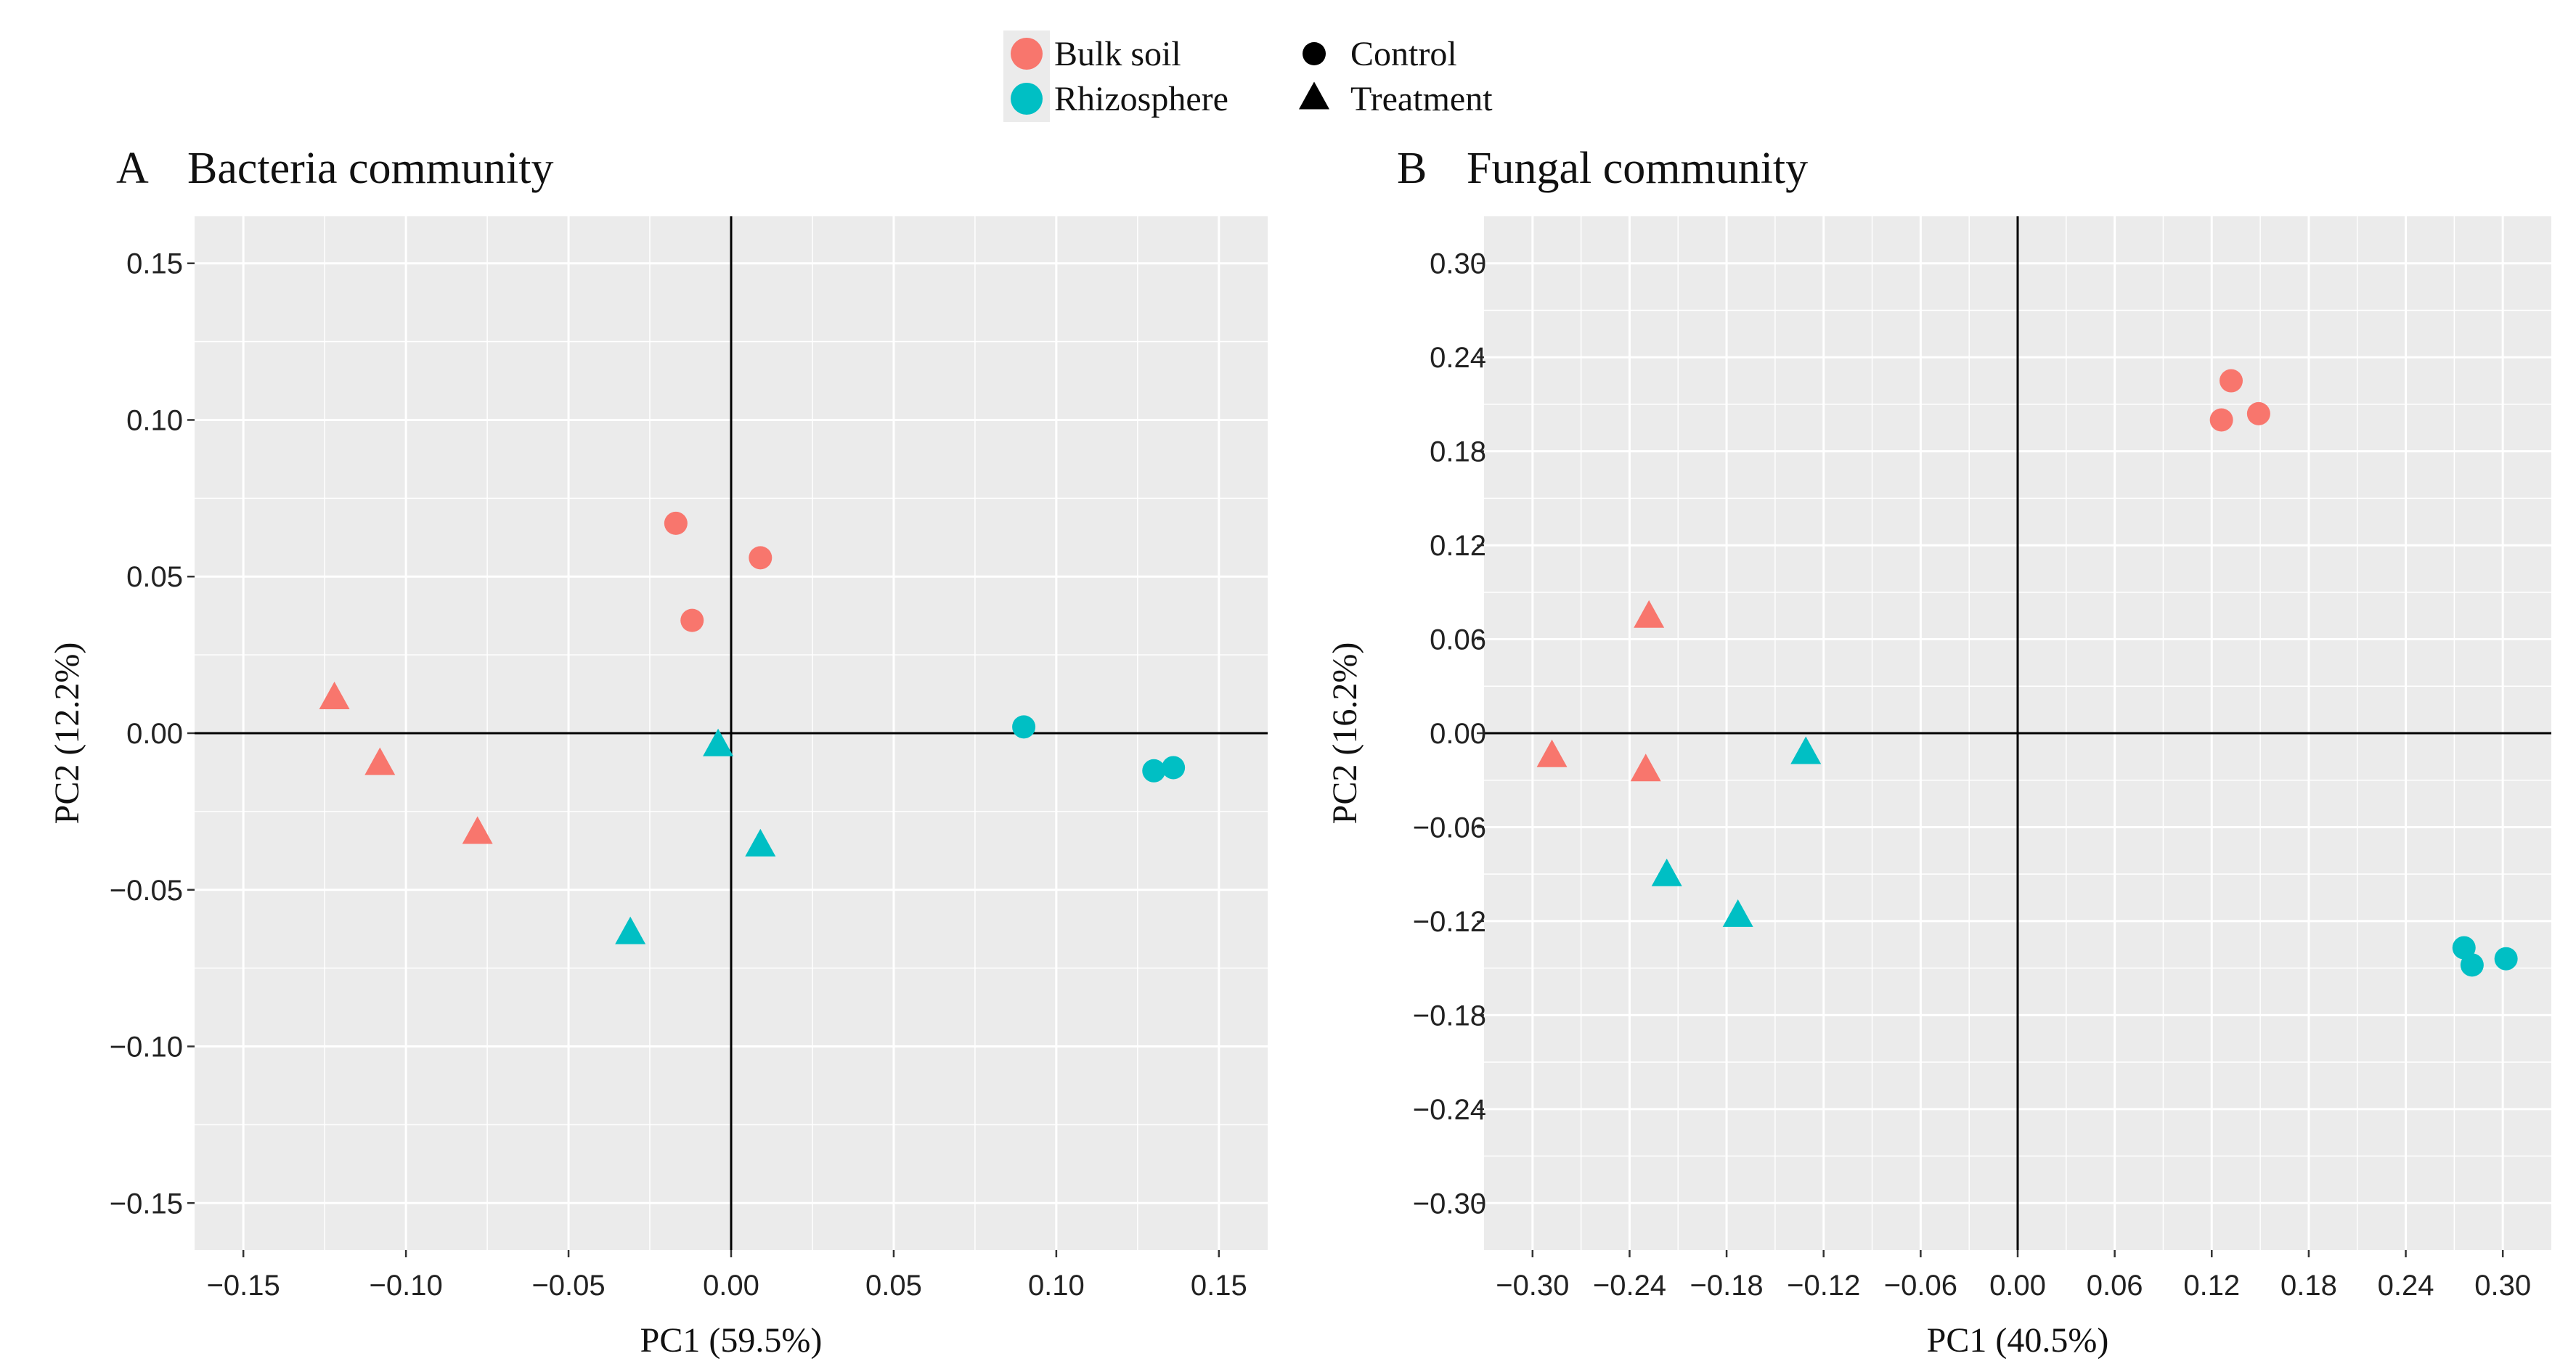 This screenshot has height=1372, width=2576. What do you see at coordinates (1458, 640) in the screenshot?
I see `y-tick-label: 0.06` at bounding box center [1458, 640].